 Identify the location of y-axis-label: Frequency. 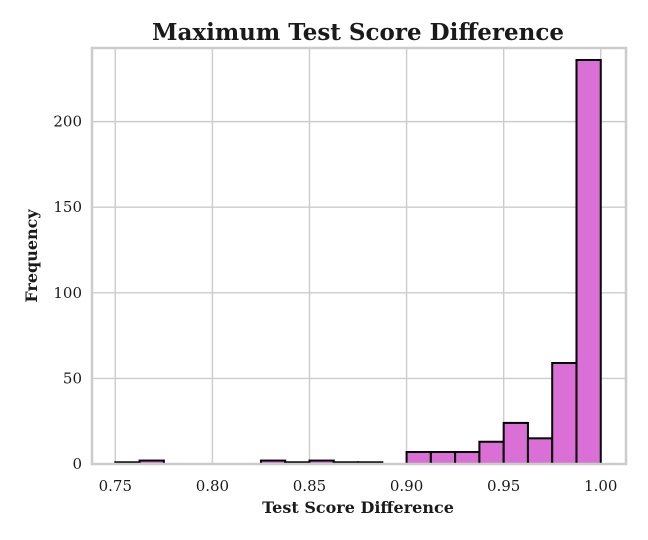
(31, 256).